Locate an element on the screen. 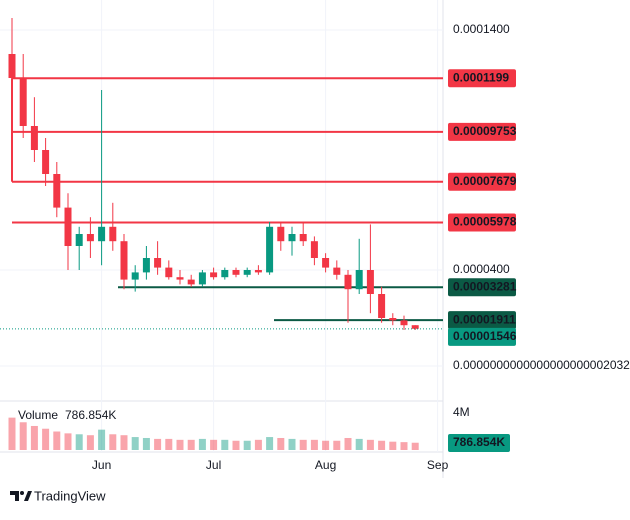 Image resolution: width=630 pixels, height=520 pixels. volume-title: Volume is located at coordinates (38, 415).